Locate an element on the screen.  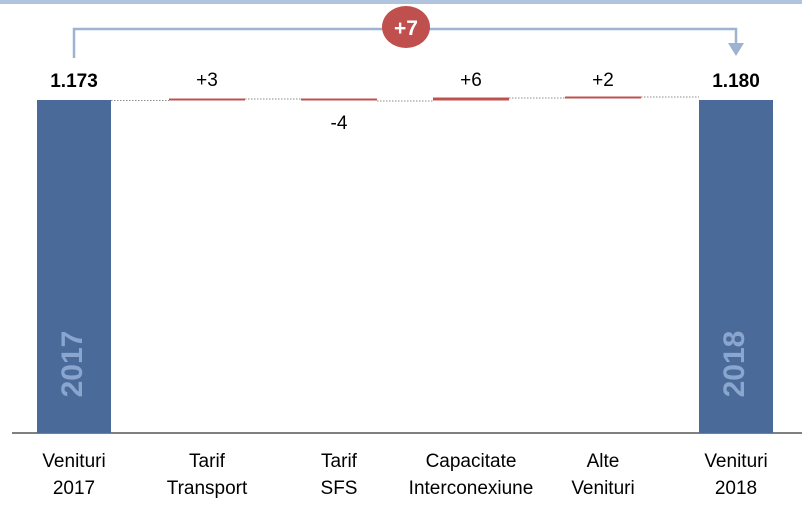
category-label-line: 2018 is located at coordinates (736, 488).